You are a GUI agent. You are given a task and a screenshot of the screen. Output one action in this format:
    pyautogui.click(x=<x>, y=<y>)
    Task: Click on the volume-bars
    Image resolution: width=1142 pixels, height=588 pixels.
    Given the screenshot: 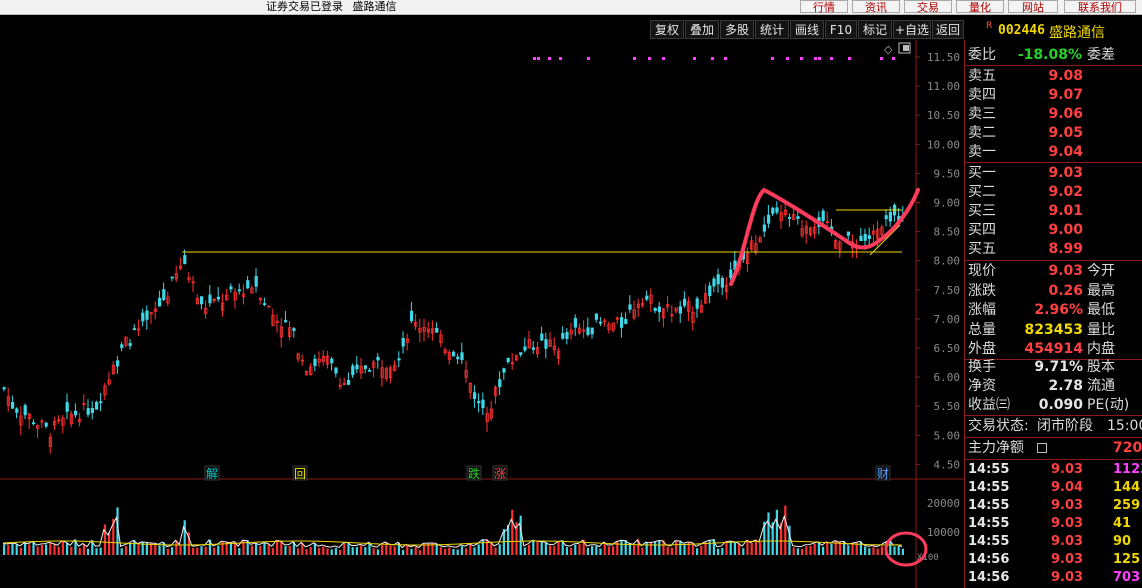 What is the action you would take?
    pyautogui.click(x=453, y=530)
    